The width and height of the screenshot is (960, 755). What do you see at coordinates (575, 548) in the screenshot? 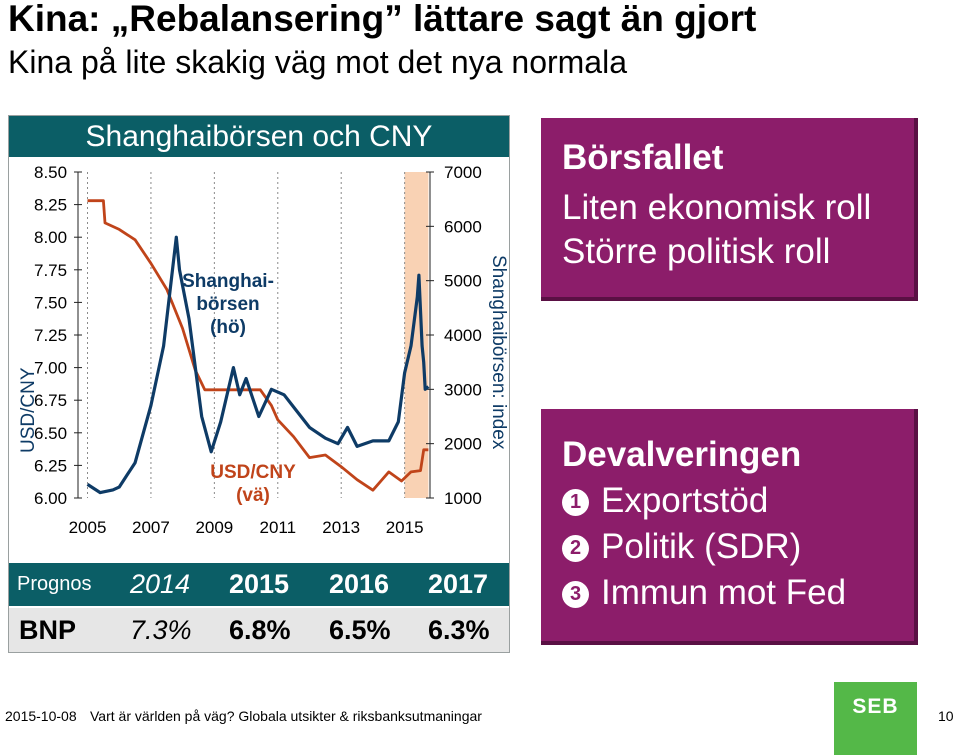
I see `number-two-icon: 2` at bounding box center [575, 548].